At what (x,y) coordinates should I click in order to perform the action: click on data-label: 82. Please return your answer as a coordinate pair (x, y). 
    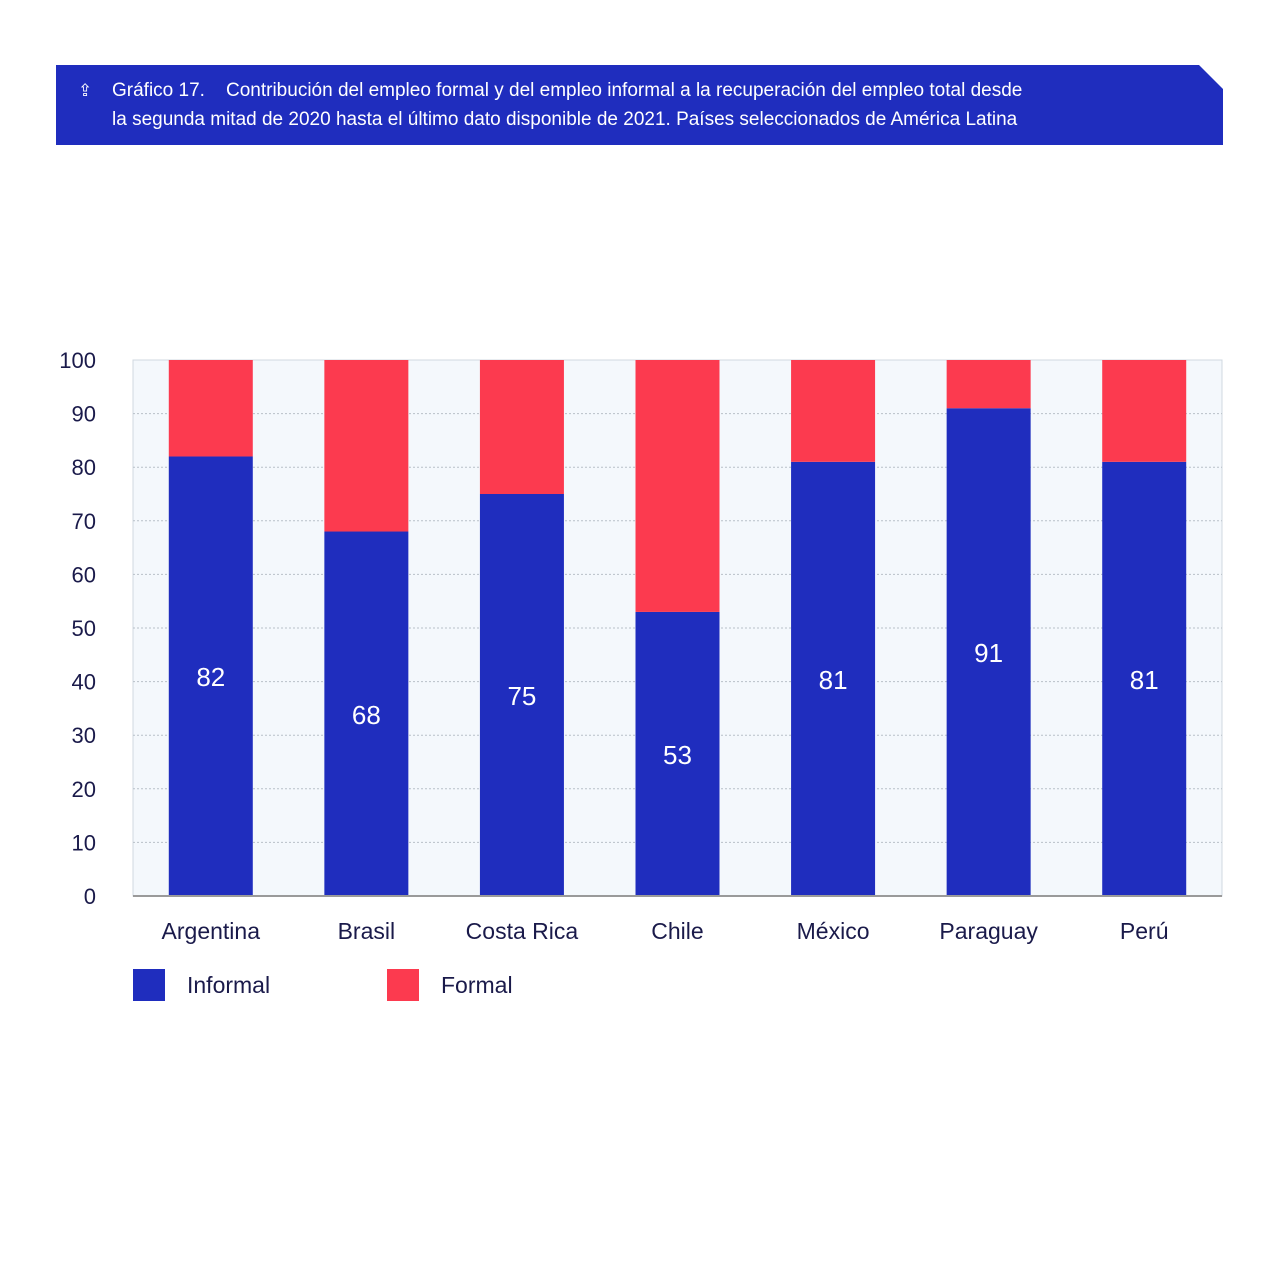
    Looking at the image, I should click on (210, 677).